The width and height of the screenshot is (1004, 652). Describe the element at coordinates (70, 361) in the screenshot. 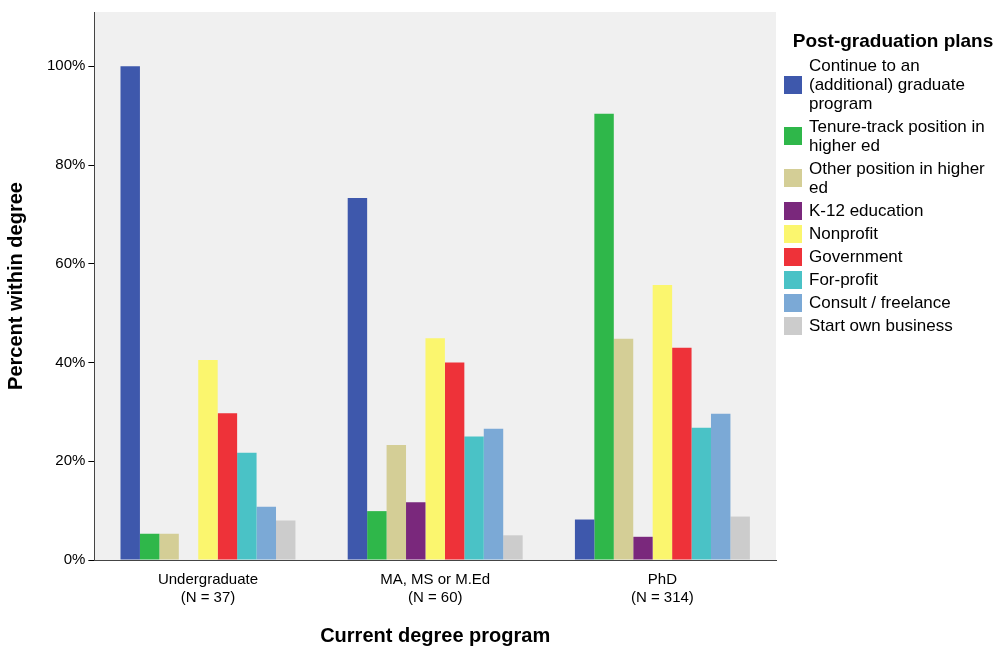

I see `y-tick-label: 40%` at that location.